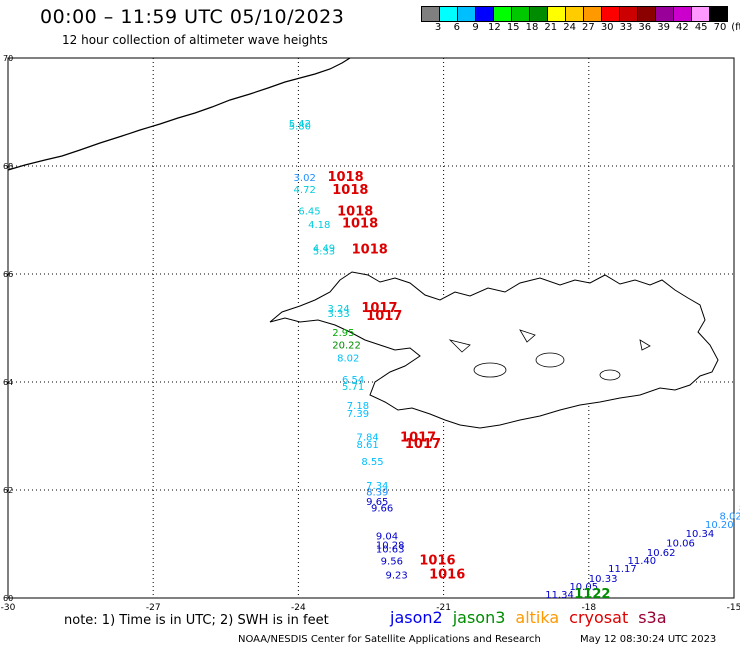  I want to click on colorbar-label: 9, so click(475, 27).